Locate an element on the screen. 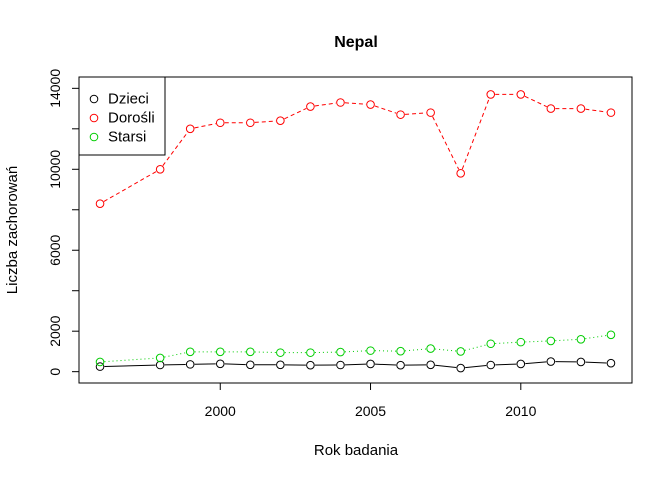 Image resolution: width=672 pixels, height=480 pixels. legend-label: Dorośli is located at coordinates (131, 118).